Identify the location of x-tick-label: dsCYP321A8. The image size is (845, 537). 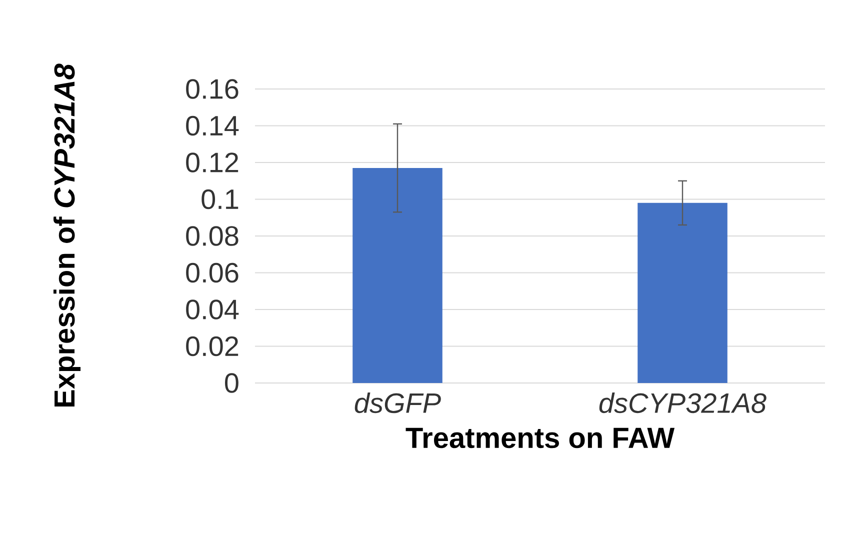
(682, 403).